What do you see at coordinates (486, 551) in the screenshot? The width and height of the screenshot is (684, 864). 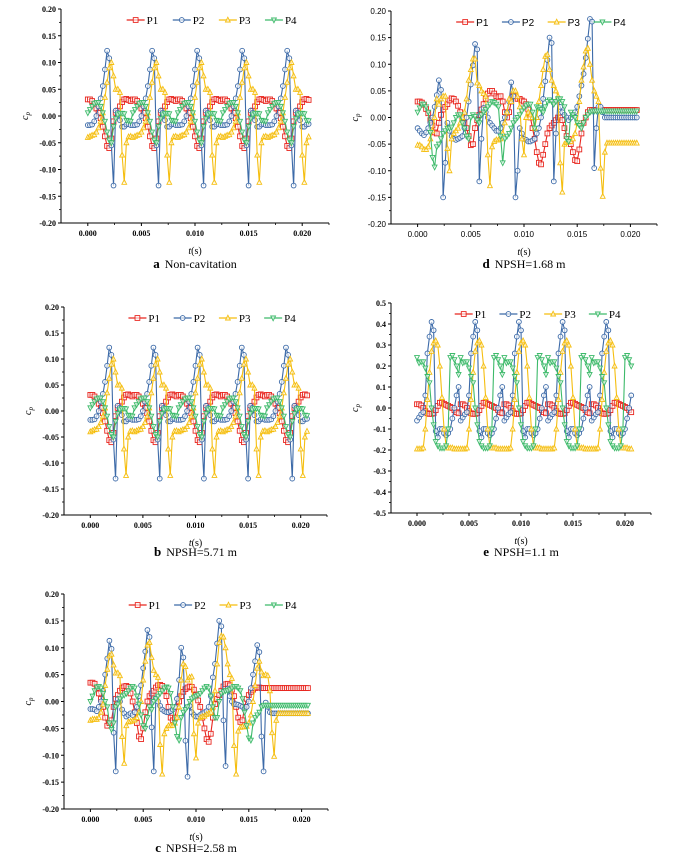 I see `caption-letter: e` at bounding box center [486, 551].